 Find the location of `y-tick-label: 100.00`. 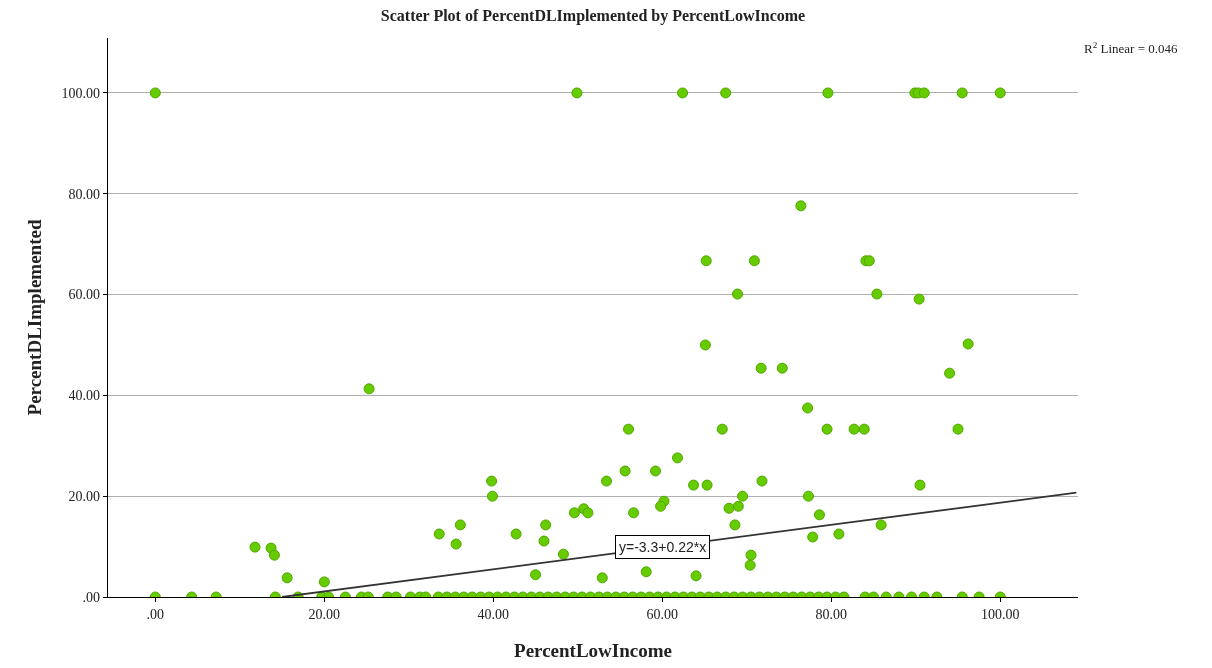

y-tick-label: 100.00 is located at coordinates (81, 93).